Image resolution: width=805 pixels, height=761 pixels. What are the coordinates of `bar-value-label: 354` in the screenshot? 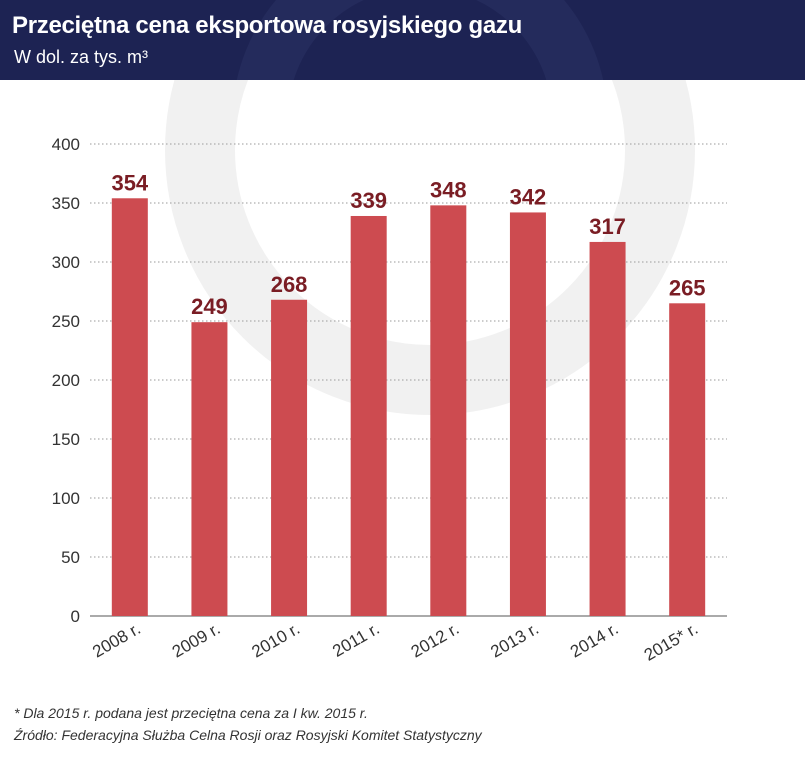 It's located at (129, 182).